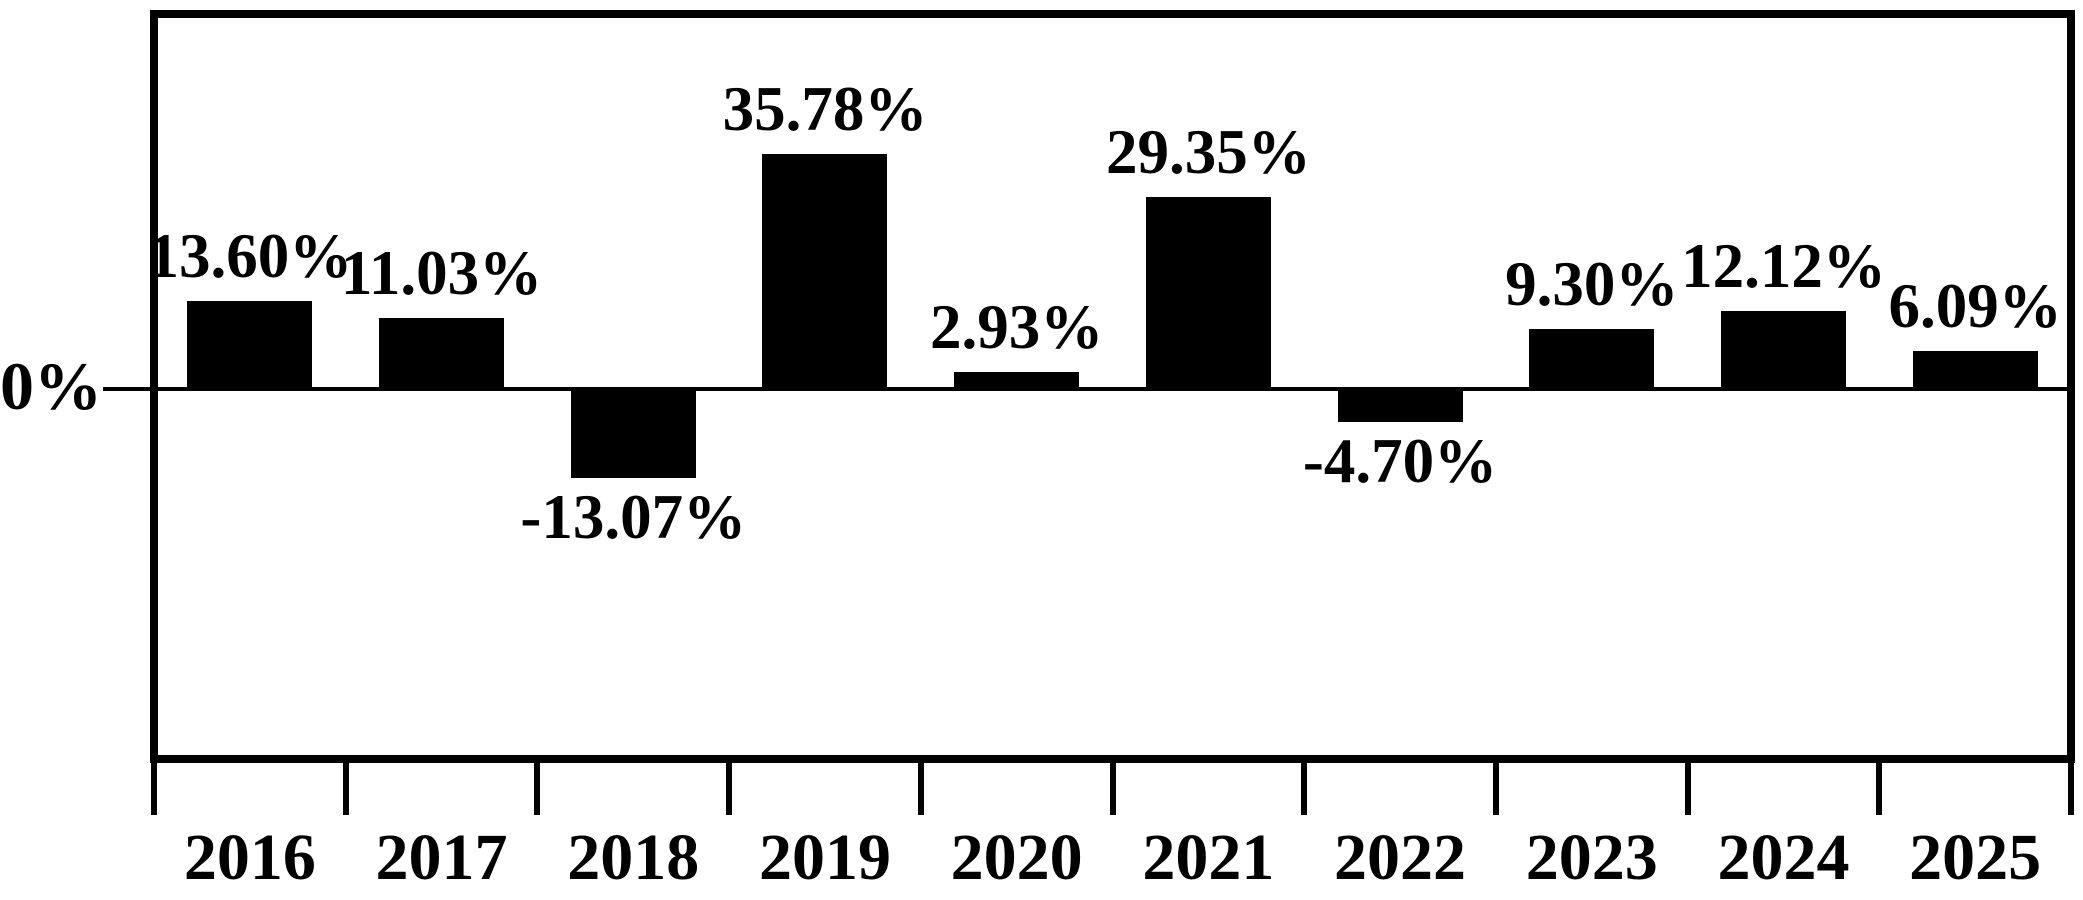 The image size is (2083, 900). What do you see at coordinates (1400, 461) in the screenshot?
I see `value-label-2022: -4.70%` at bounding box center [1400, 461].